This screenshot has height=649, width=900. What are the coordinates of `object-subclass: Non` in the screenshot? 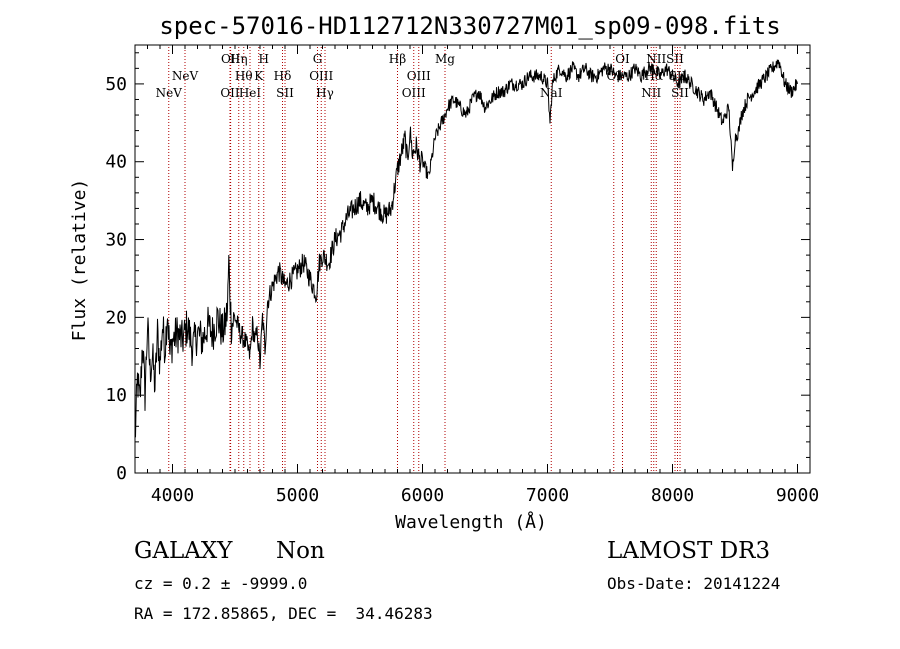 It's located at (300, 551).